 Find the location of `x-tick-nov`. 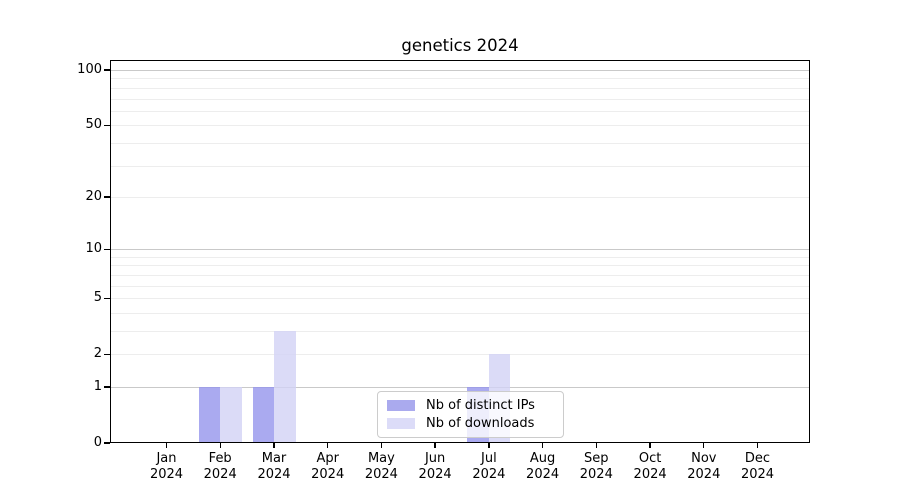

x-tick-nov is located at coordinates (704, 445).